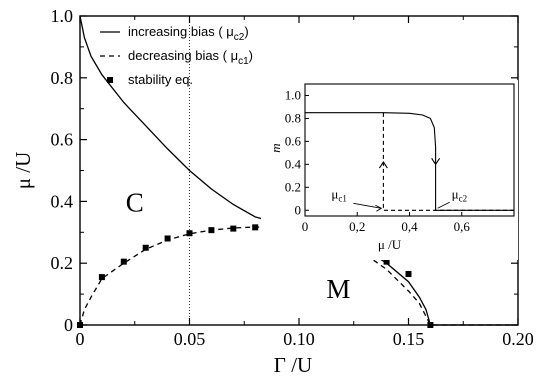 The height and width of the screenshot is (377, 553). I want to click on inset-annotation-sub: c1, so click(342, 198).